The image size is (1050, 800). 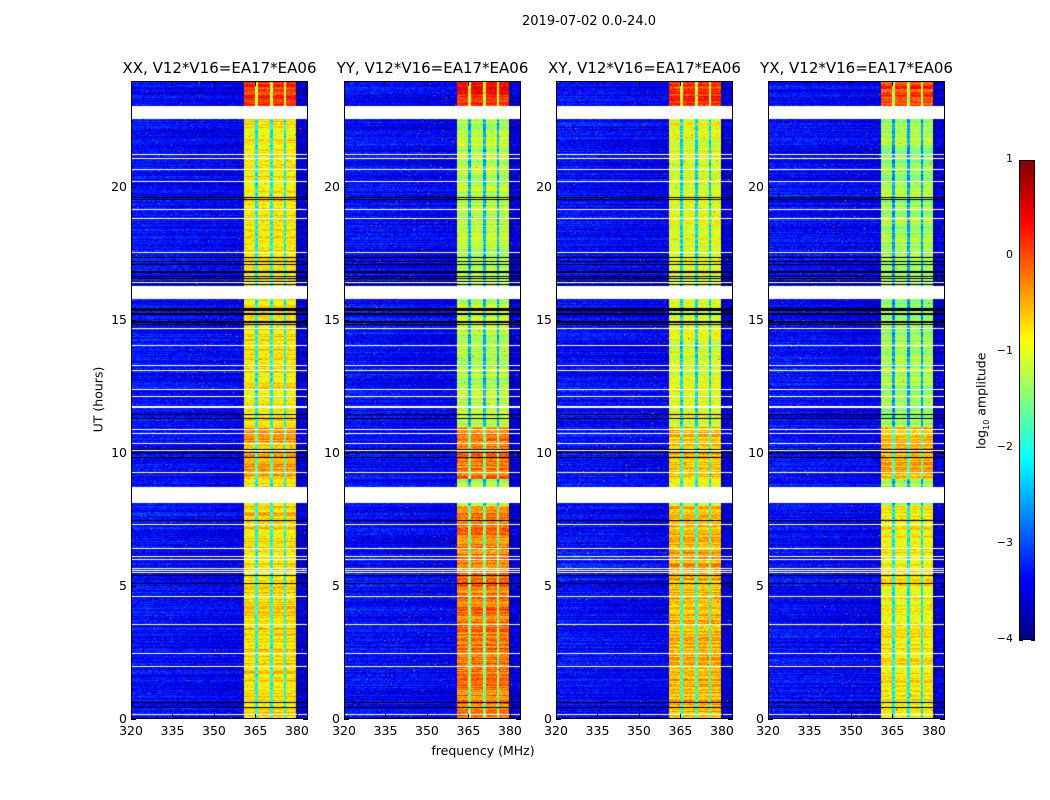 What do you see at coordinates (589, 21) in the screenshot?
I see `figure-title: 2019-07-02 0.0-24.0` at bounding box center [589, 21].